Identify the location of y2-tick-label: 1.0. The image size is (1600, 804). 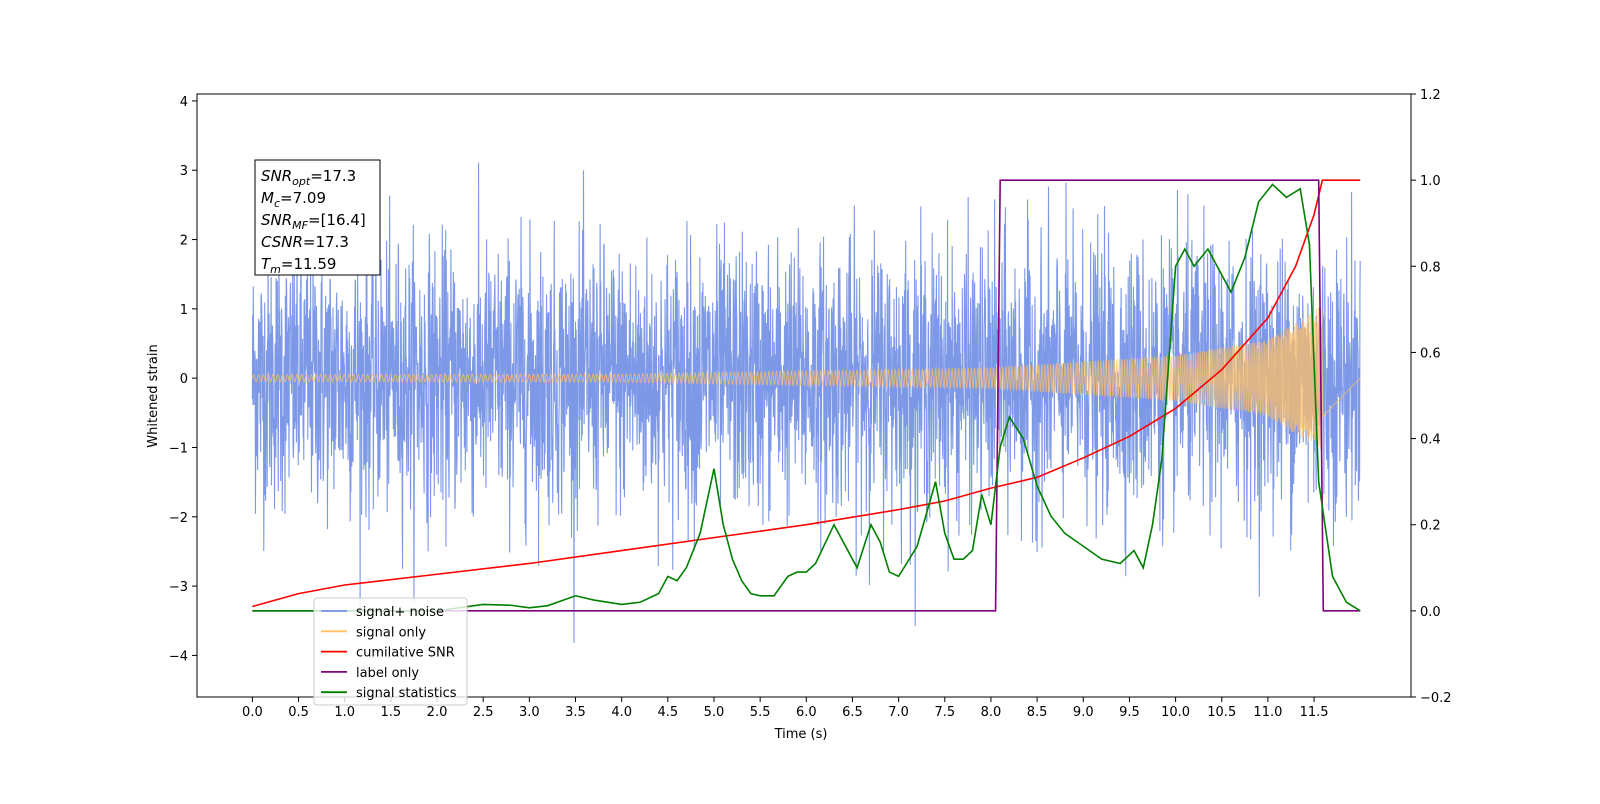
(1430, 181).